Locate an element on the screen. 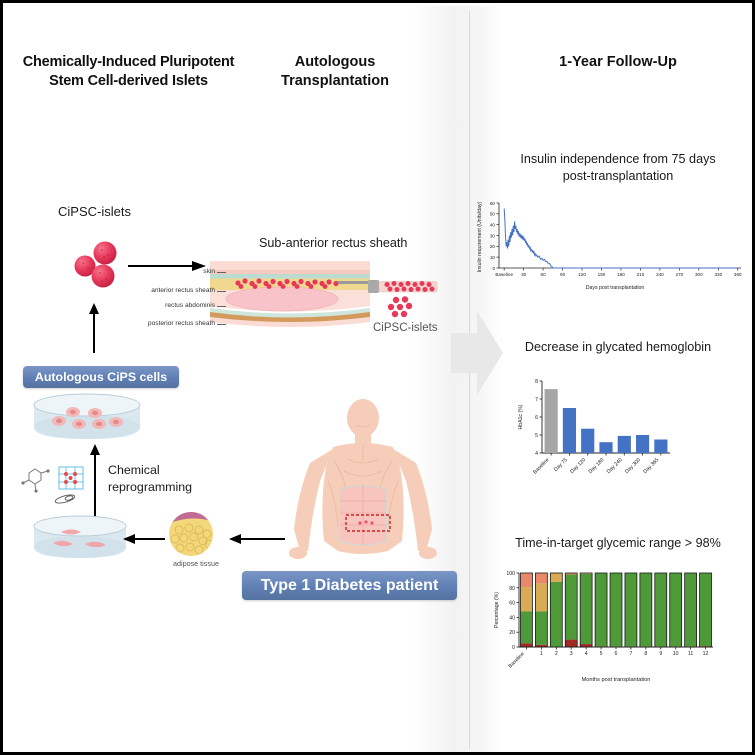 Image resolution: width=755 pixels, height=755 pixels. hba1c-x-tick: Day 75 is located at coordinates (561, 465).